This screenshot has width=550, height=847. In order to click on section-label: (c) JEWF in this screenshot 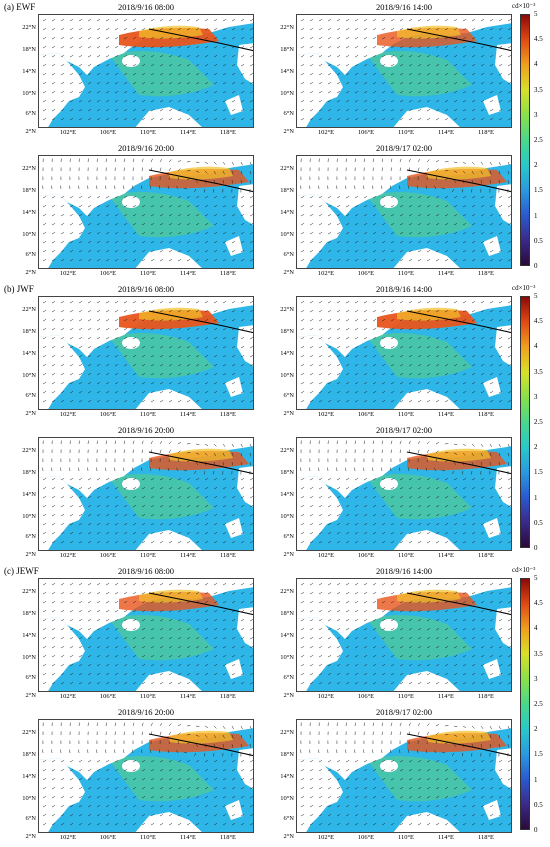, I will do `click(21, 571)`.